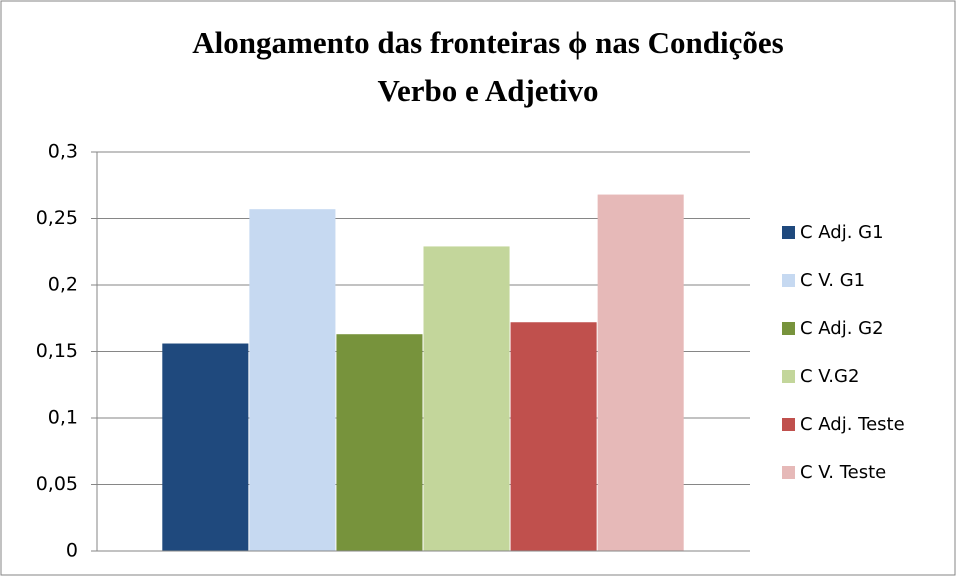 Image resolution: width=956 pixels, height=576 pixels. I want to click on legend-label: C Adj. G2, so click(842, 328).